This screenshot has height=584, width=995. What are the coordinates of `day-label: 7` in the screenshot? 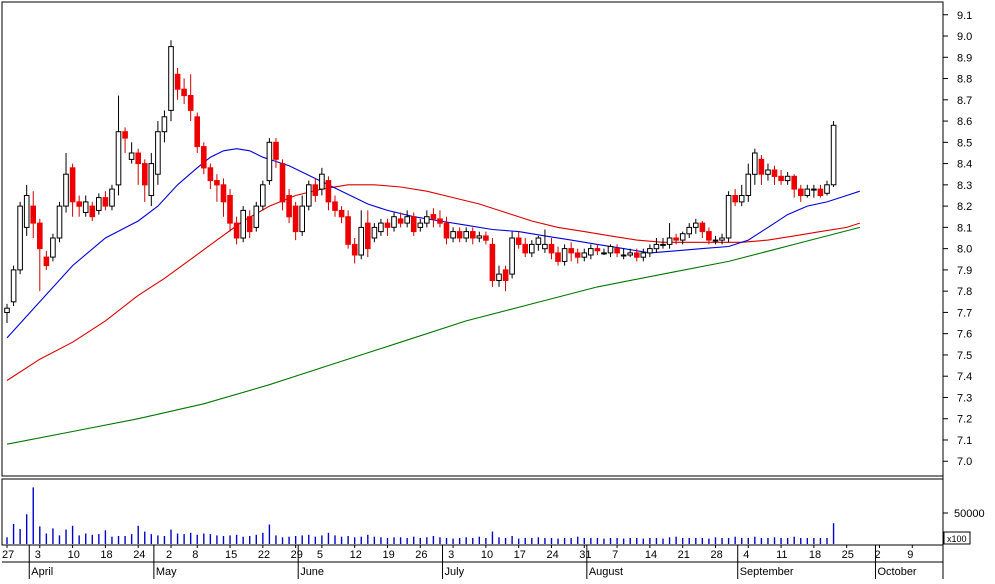 It's located at (615, 555).